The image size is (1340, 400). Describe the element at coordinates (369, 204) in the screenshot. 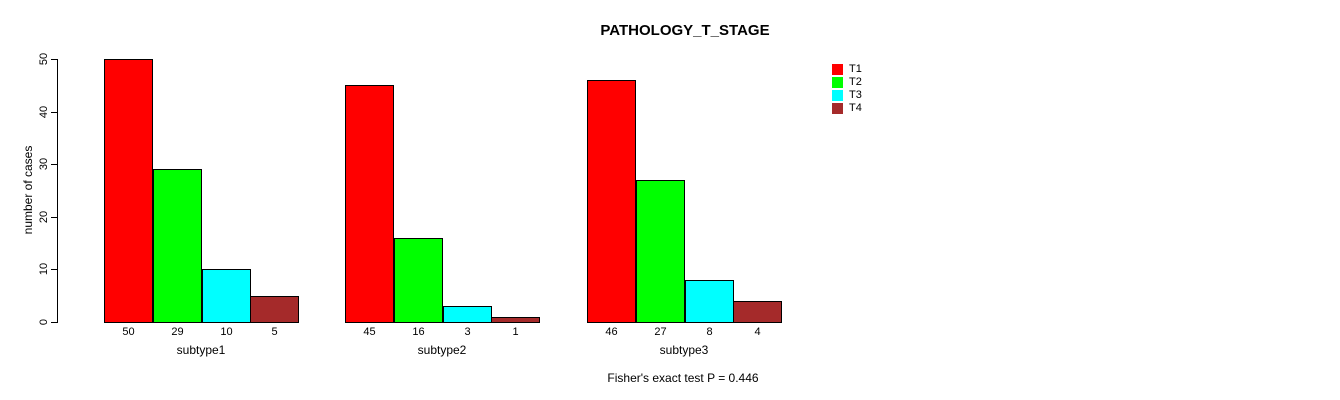

I see `bar-subtype2-T1` at that location.